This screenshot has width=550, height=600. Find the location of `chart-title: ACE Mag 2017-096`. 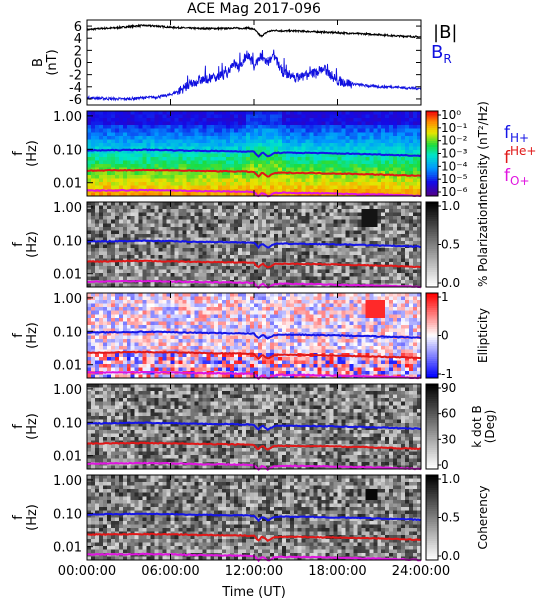

chart-title: ACE Mag 2017-096 is located at coordinates (254, 9).